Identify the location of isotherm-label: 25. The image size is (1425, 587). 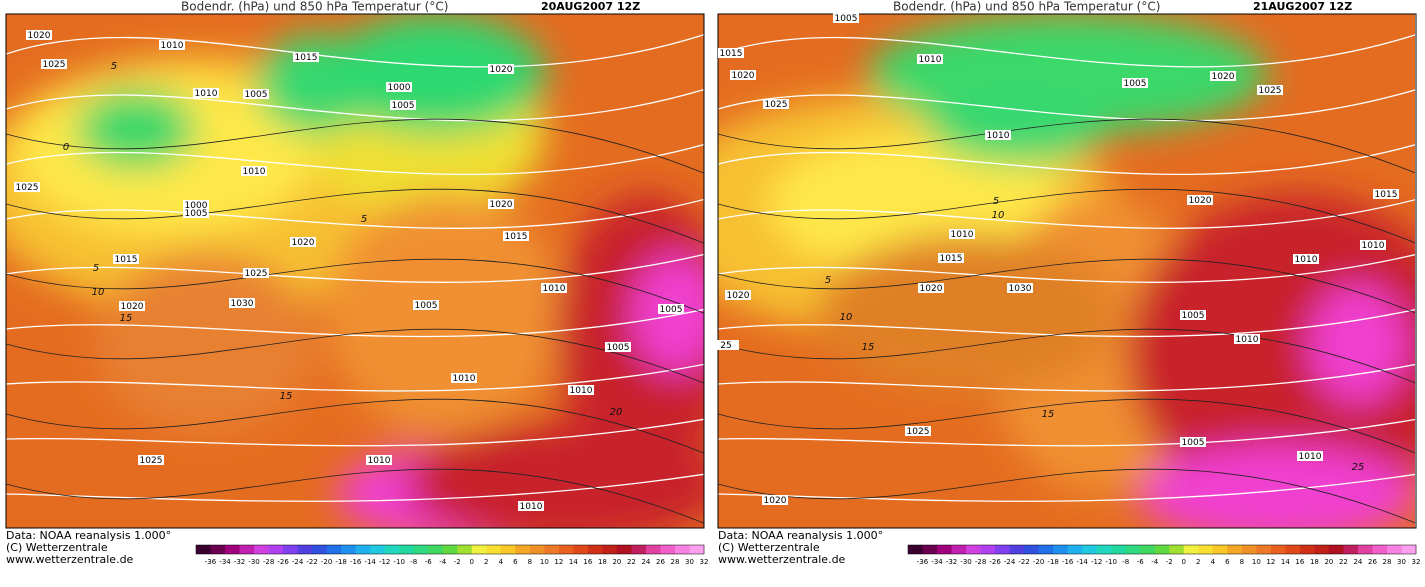
(1358, 467).